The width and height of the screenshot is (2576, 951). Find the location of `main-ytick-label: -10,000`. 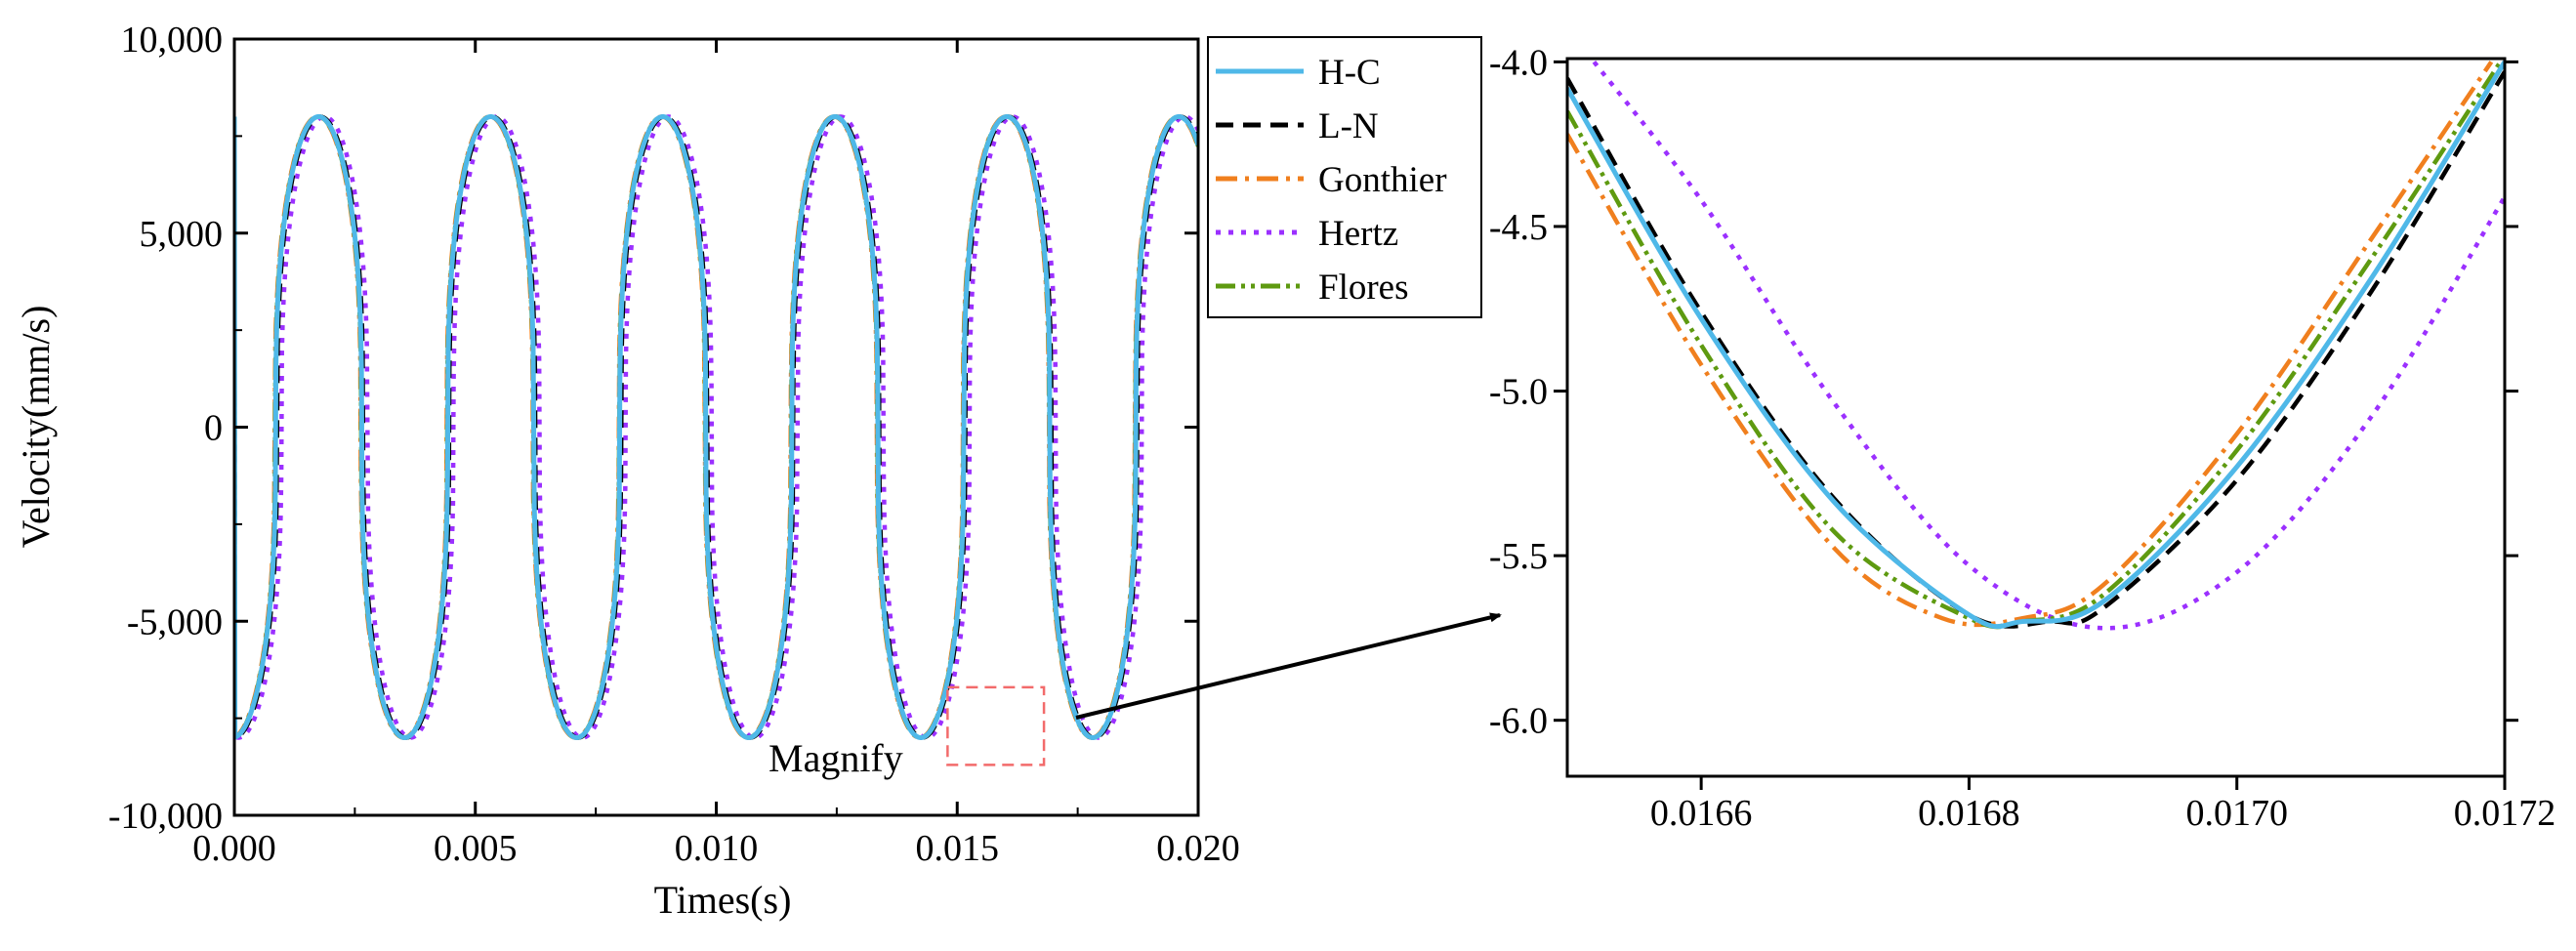

main-ytick-label: -10,000 is located at coordinates (165, 817).